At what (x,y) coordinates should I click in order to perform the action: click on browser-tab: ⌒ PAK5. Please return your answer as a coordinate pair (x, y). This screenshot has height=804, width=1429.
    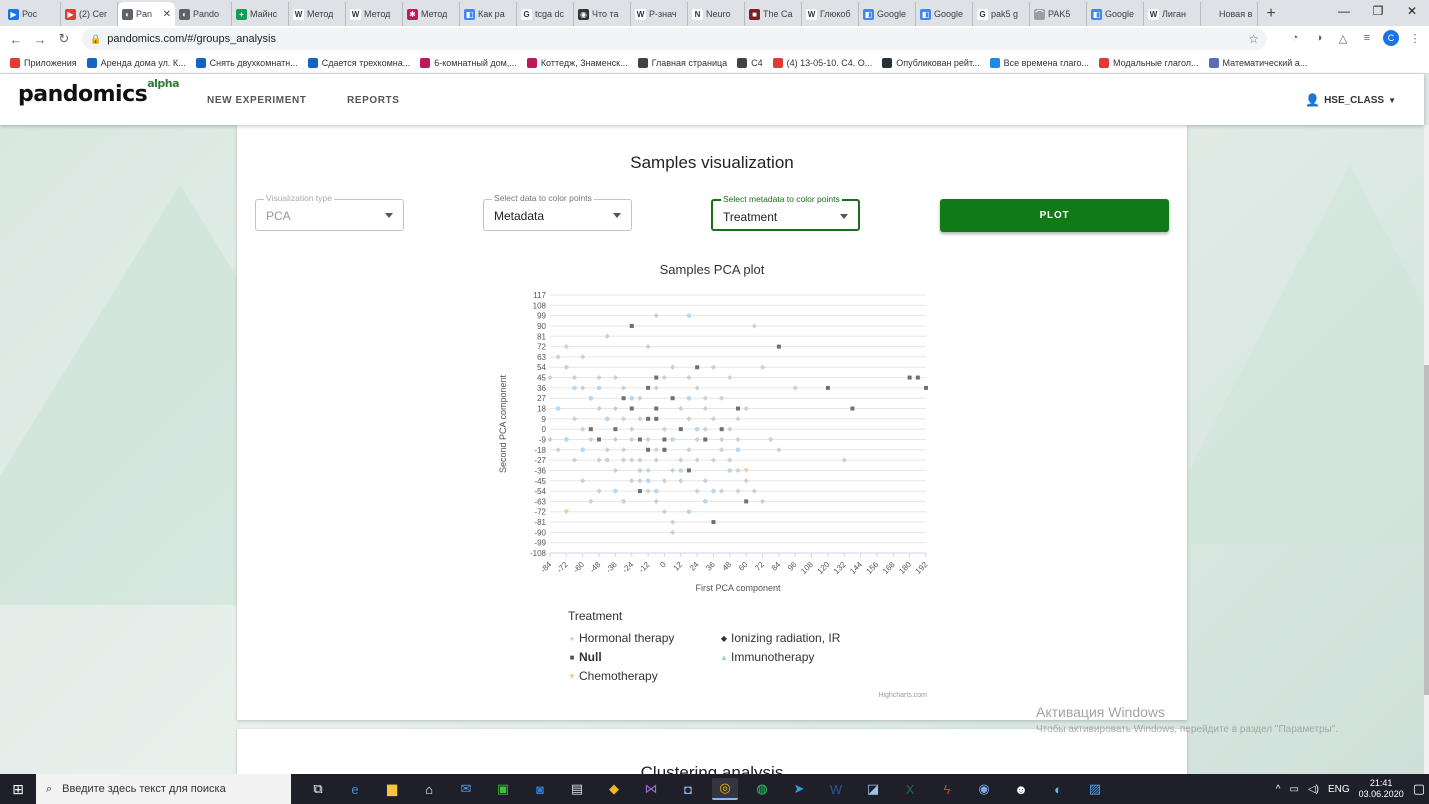
    Looking at the image, I should click on (1058, 14).